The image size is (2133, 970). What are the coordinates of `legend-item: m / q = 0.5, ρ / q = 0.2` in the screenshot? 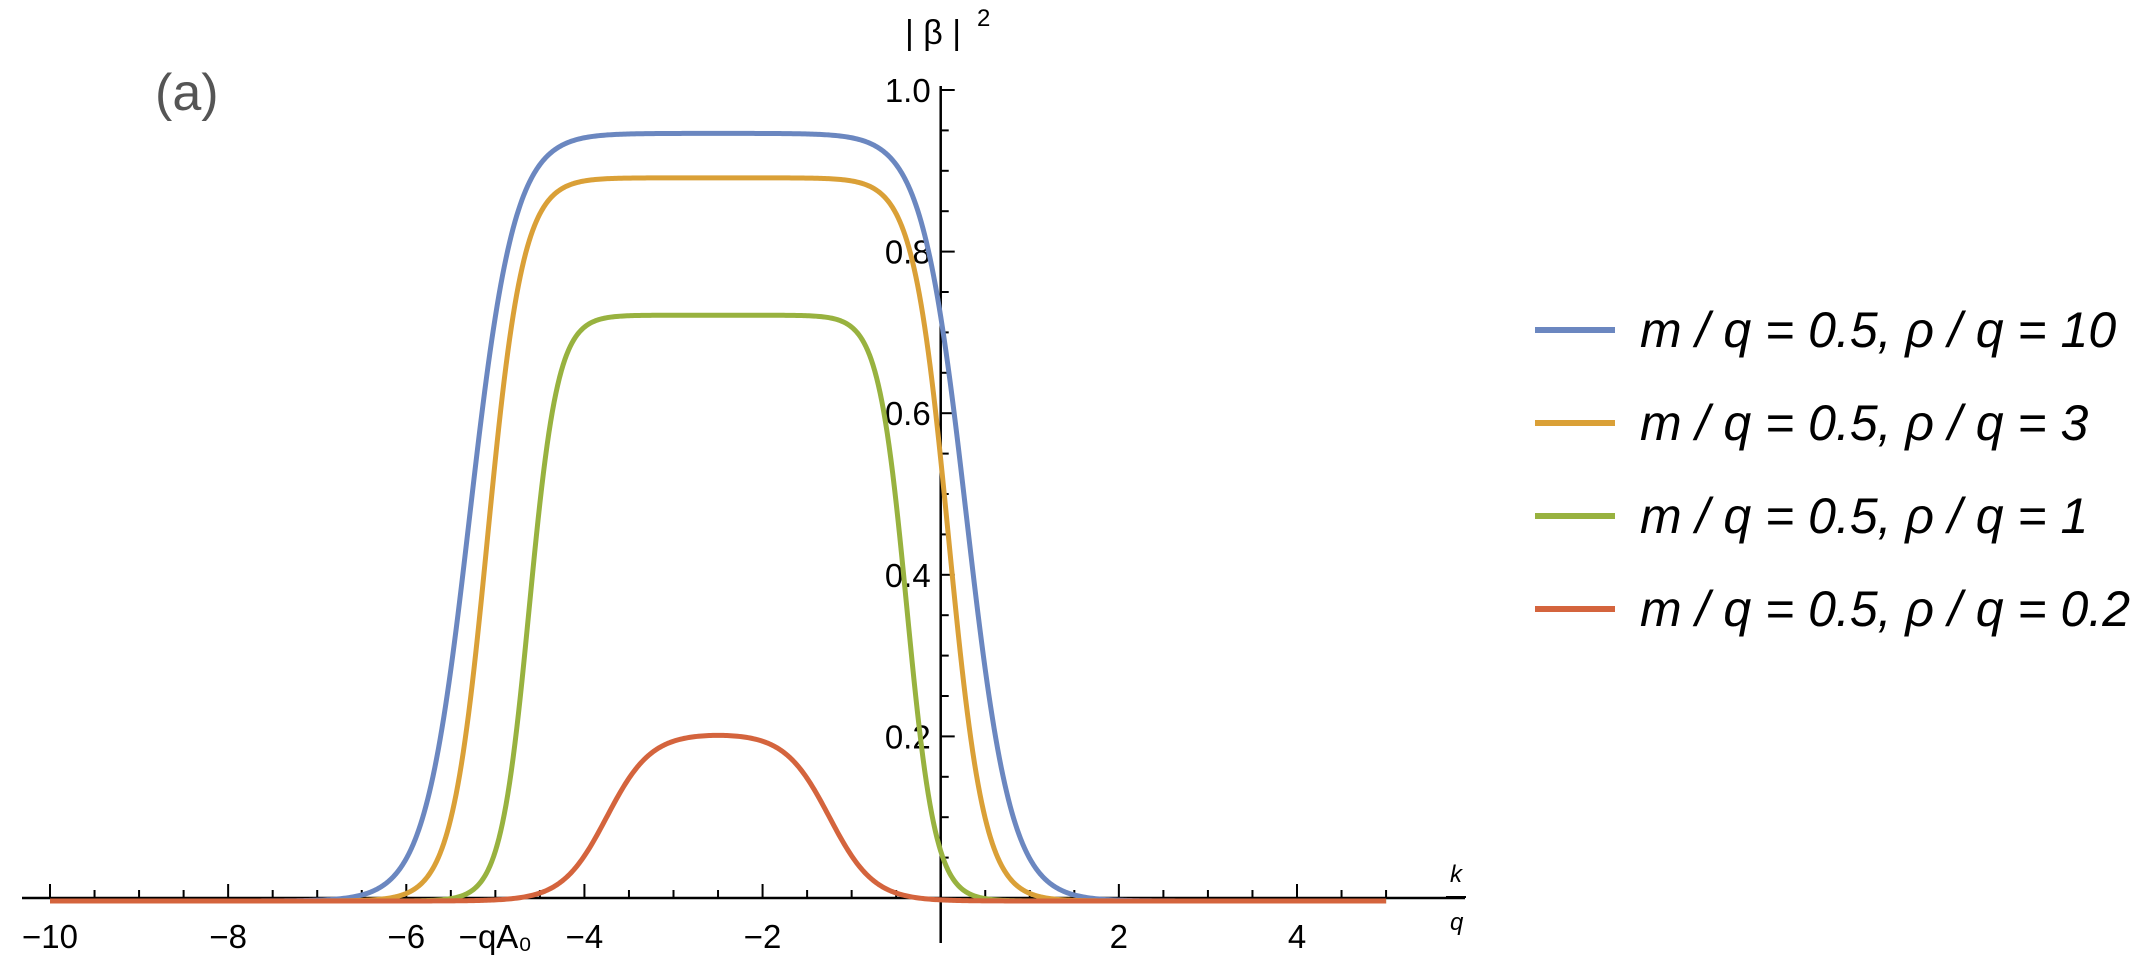 It's located at (1832, 609).